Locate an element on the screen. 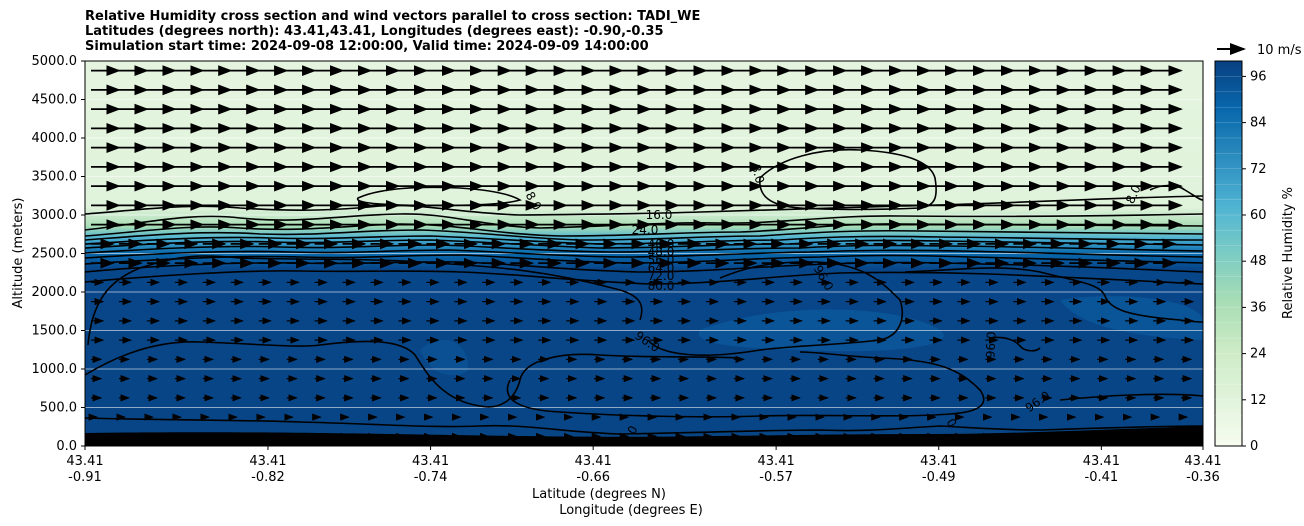  colorbar-tick-label: 24 is located at coordinates (1258, 354).